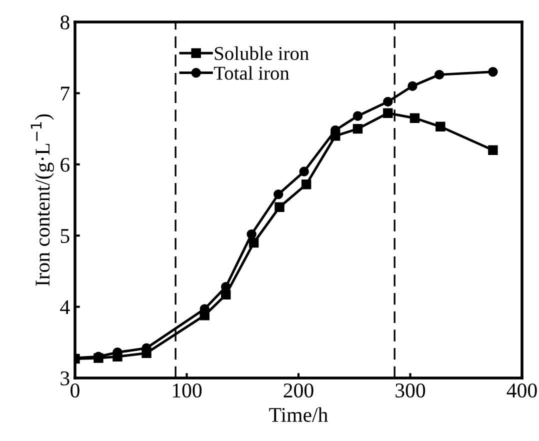 This screenshot has width=539, height=441. What do you see at coordinates (65, 93) in the screenshot?
I see `y-tick-label: 7` at bounding box center [65, 93].